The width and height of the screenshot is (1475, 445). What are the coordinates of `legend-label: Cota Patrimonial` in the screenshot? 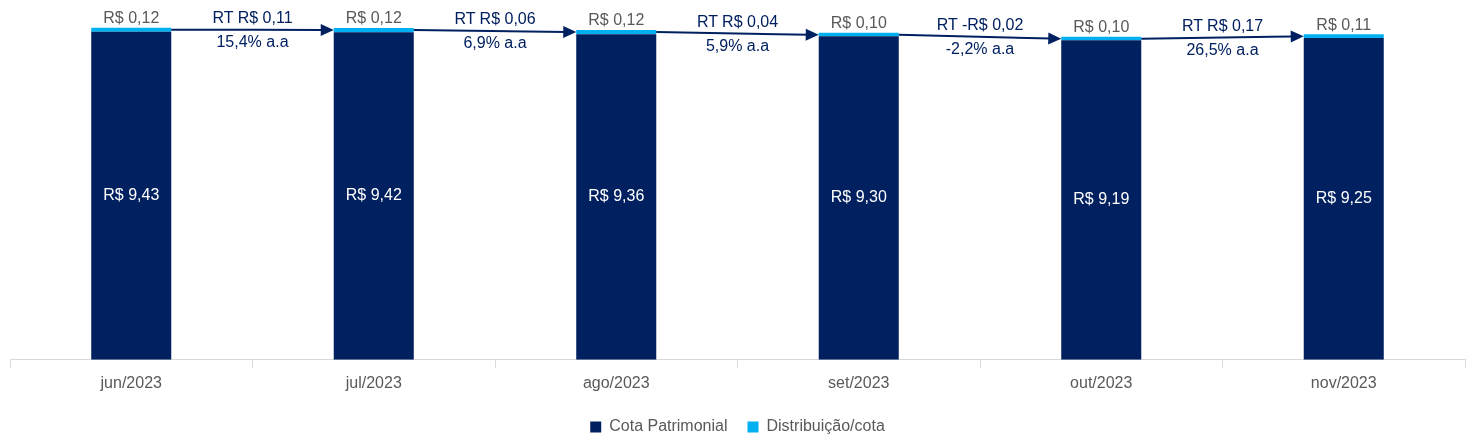 It's located at (668, 426).